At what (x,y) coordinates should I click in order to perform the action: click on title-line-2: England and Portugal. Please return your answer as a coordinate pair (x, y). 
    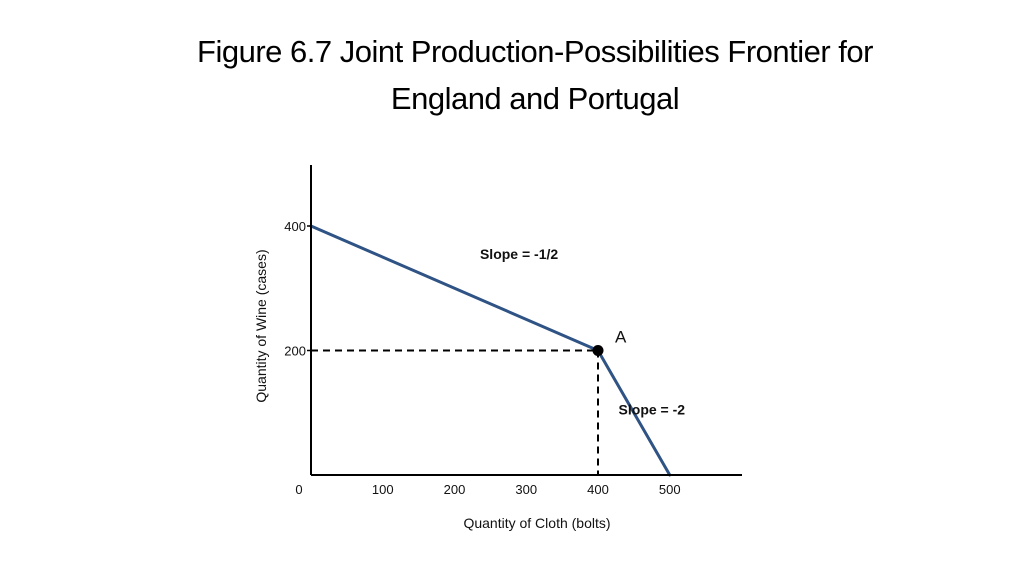
    Looking at the image, I should click on (535, 98).